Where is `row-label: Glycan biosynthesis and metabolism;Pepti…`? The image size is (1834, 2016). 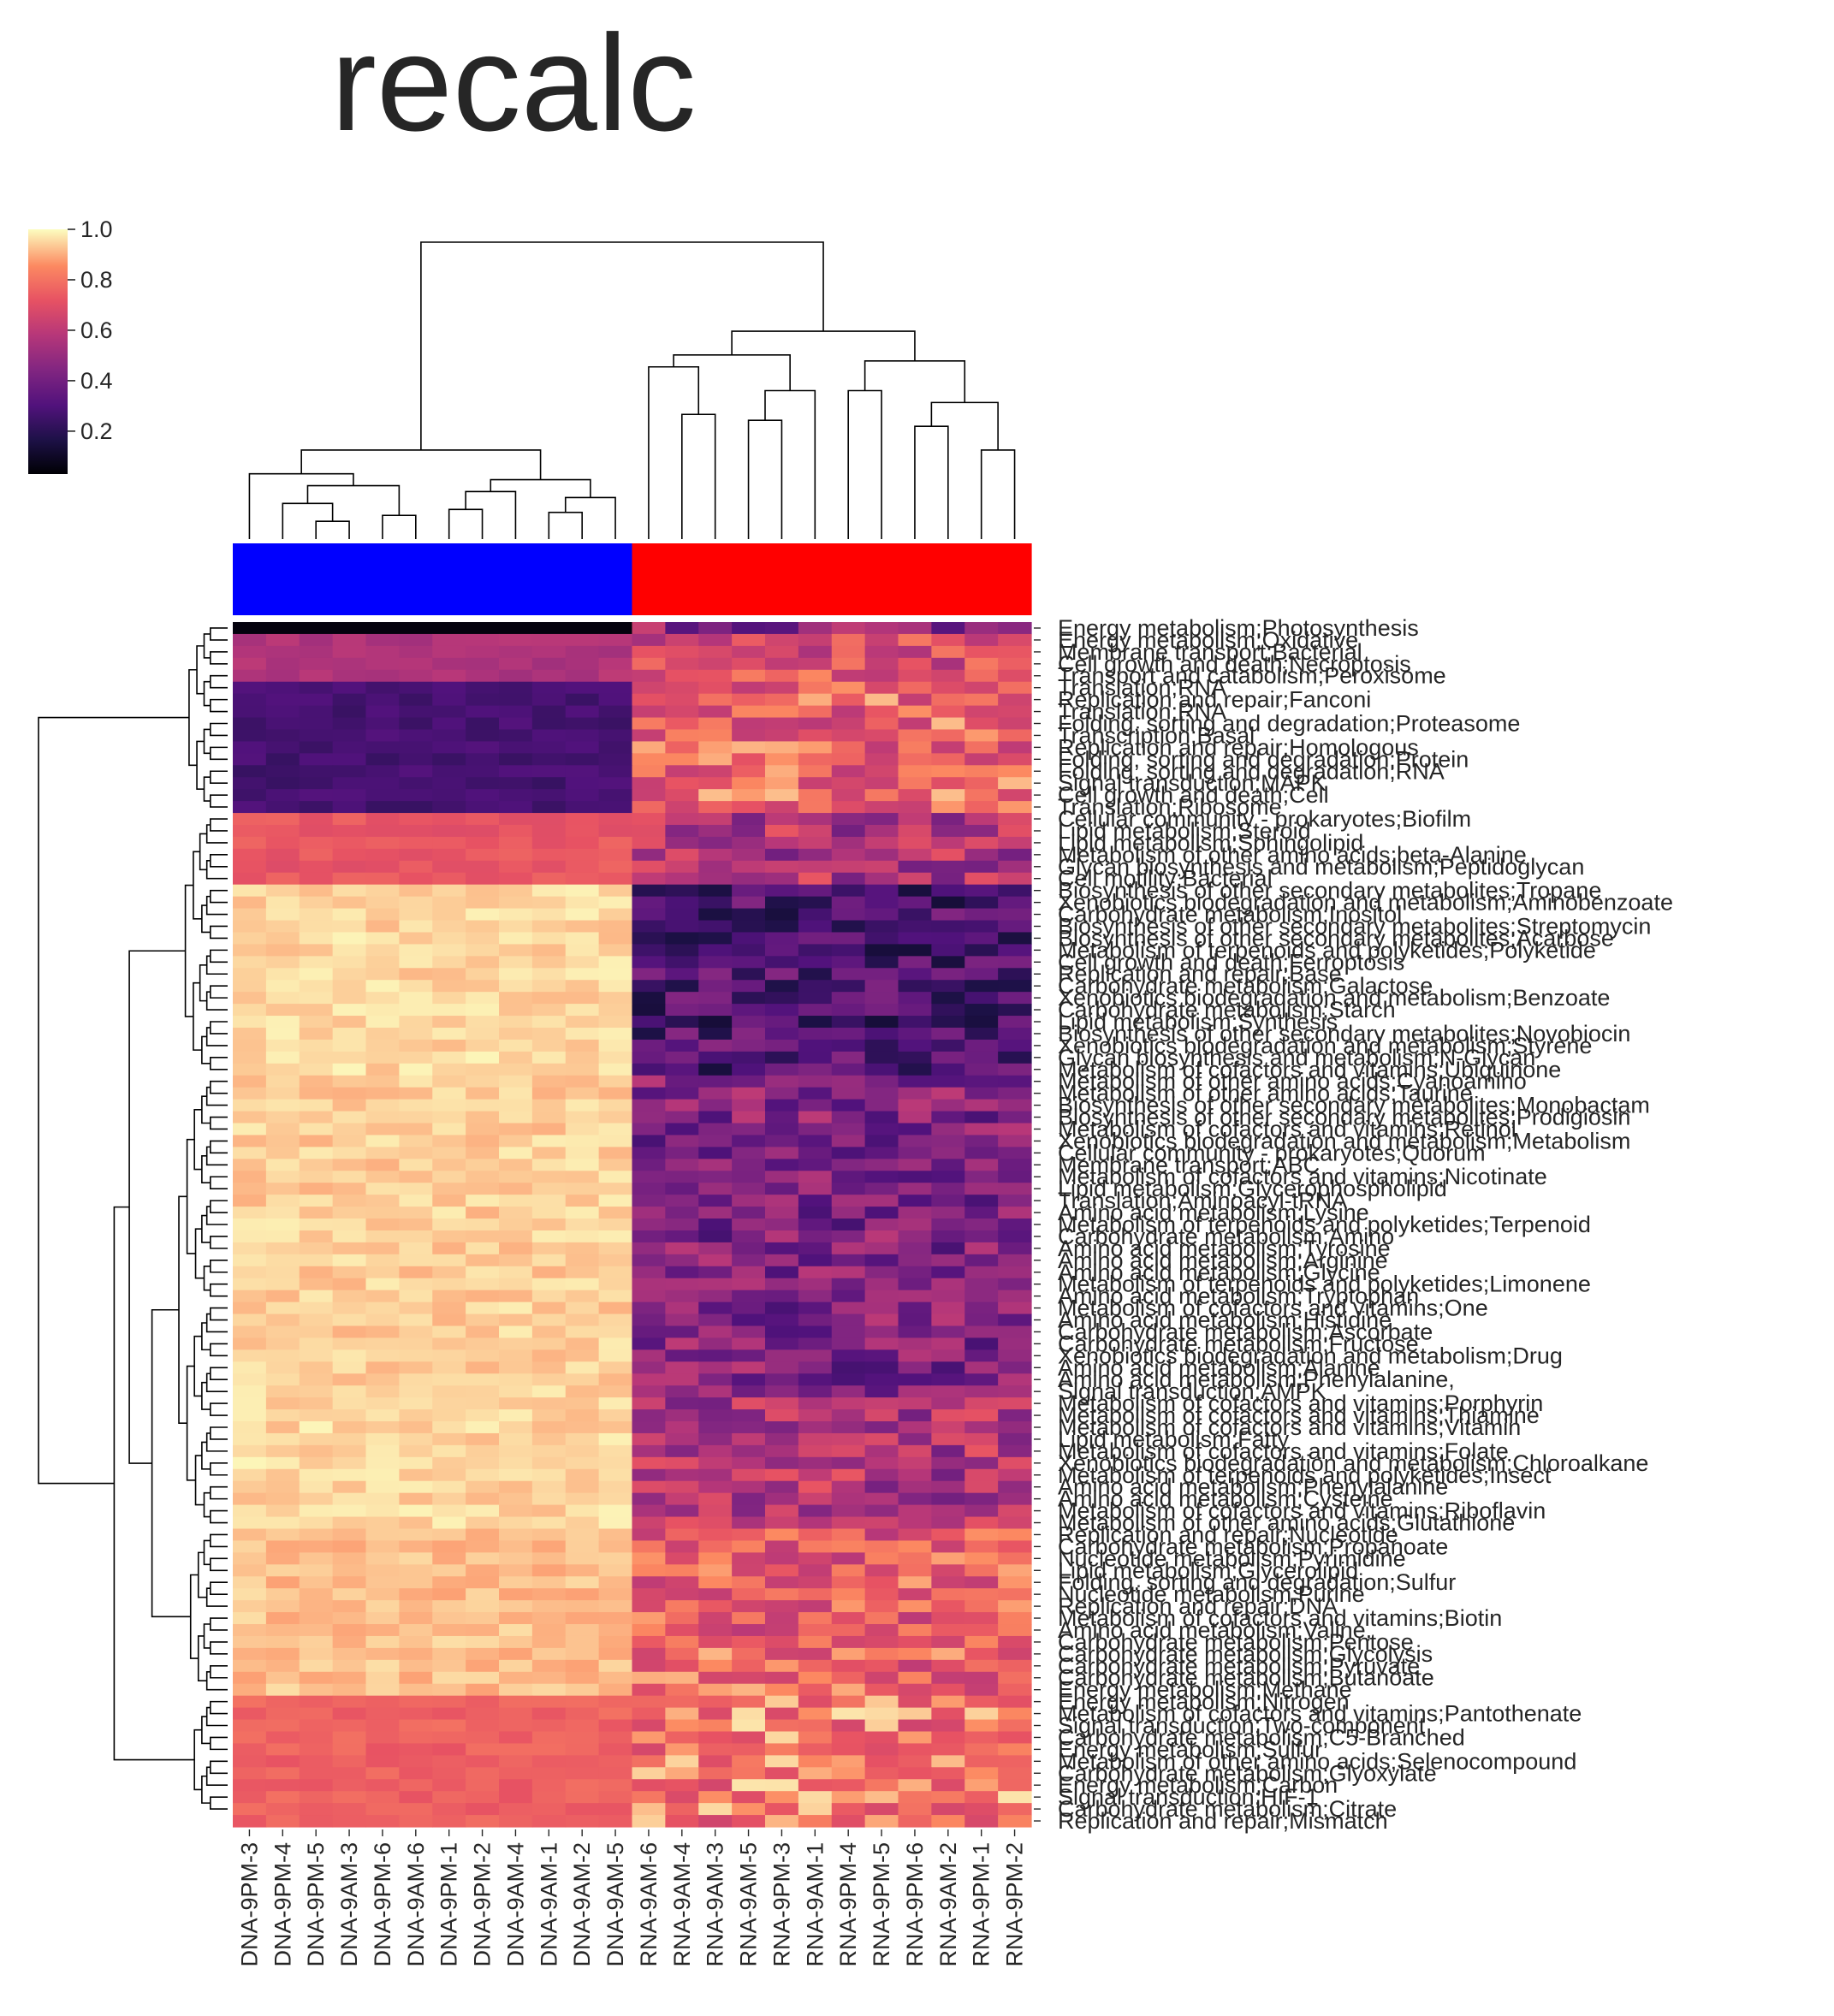
row-label: Glycan biosynthesis and metabolism;Pepti… is located at coordinates (1321, 867).